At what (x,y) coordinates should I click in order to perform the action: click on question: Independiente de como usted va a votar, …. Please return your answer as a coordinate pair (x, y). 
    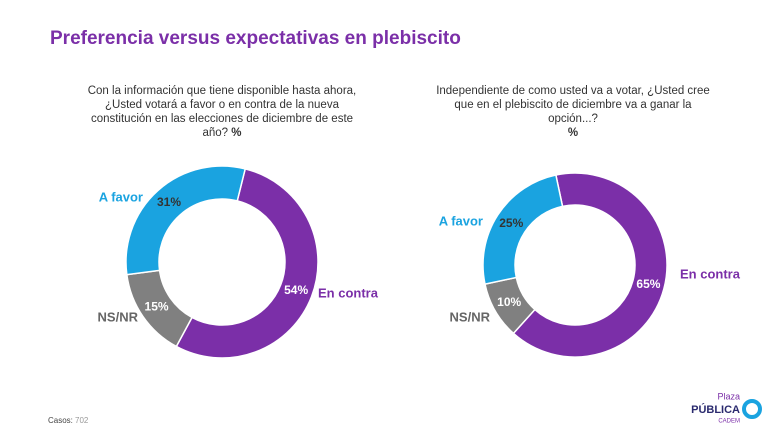
    Looking at the image, I should click on (573, 112).